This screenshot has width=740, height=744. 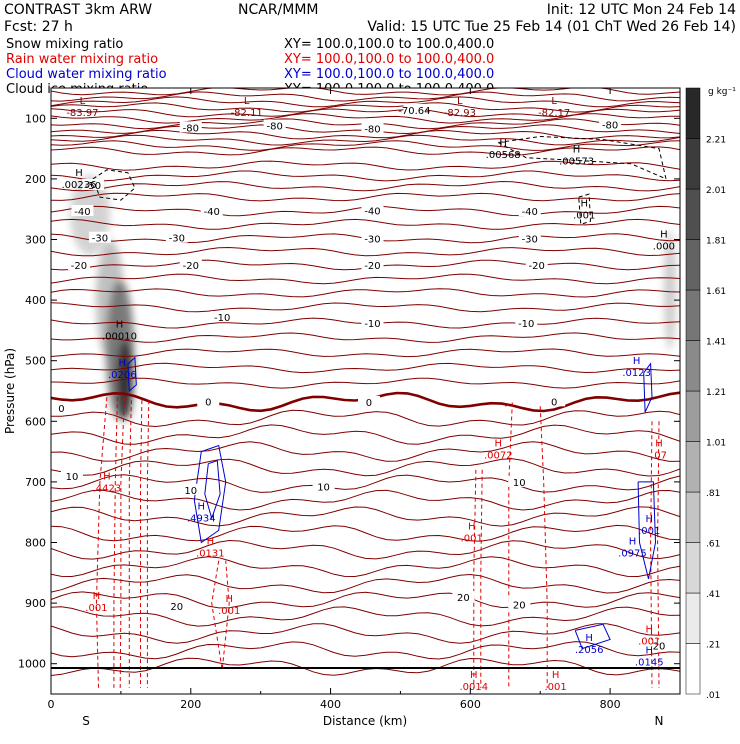 I want to click on colorbar-label: 1.21, so click(x=716, y=393).